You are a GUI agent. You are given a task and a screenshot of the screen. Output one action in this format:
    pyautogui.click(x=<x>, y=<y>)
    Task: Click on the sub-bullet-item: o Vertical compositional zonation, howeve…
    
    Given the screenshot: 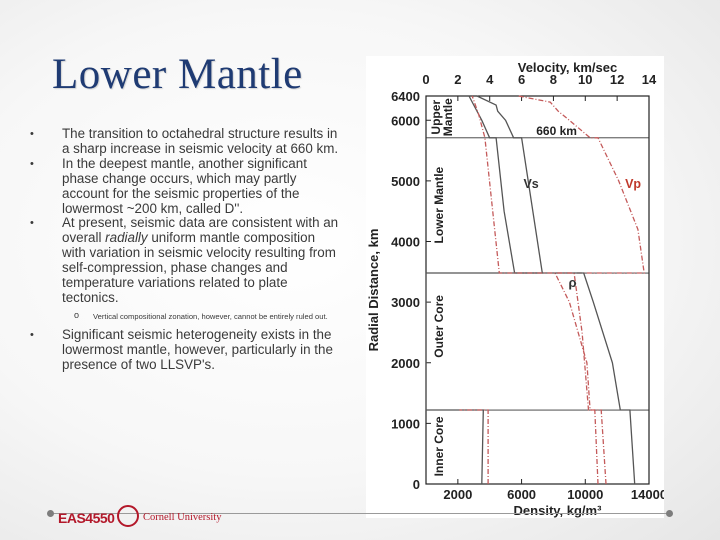 What is the action you would take?
    pyautogui.click(x=186, y=315)
    